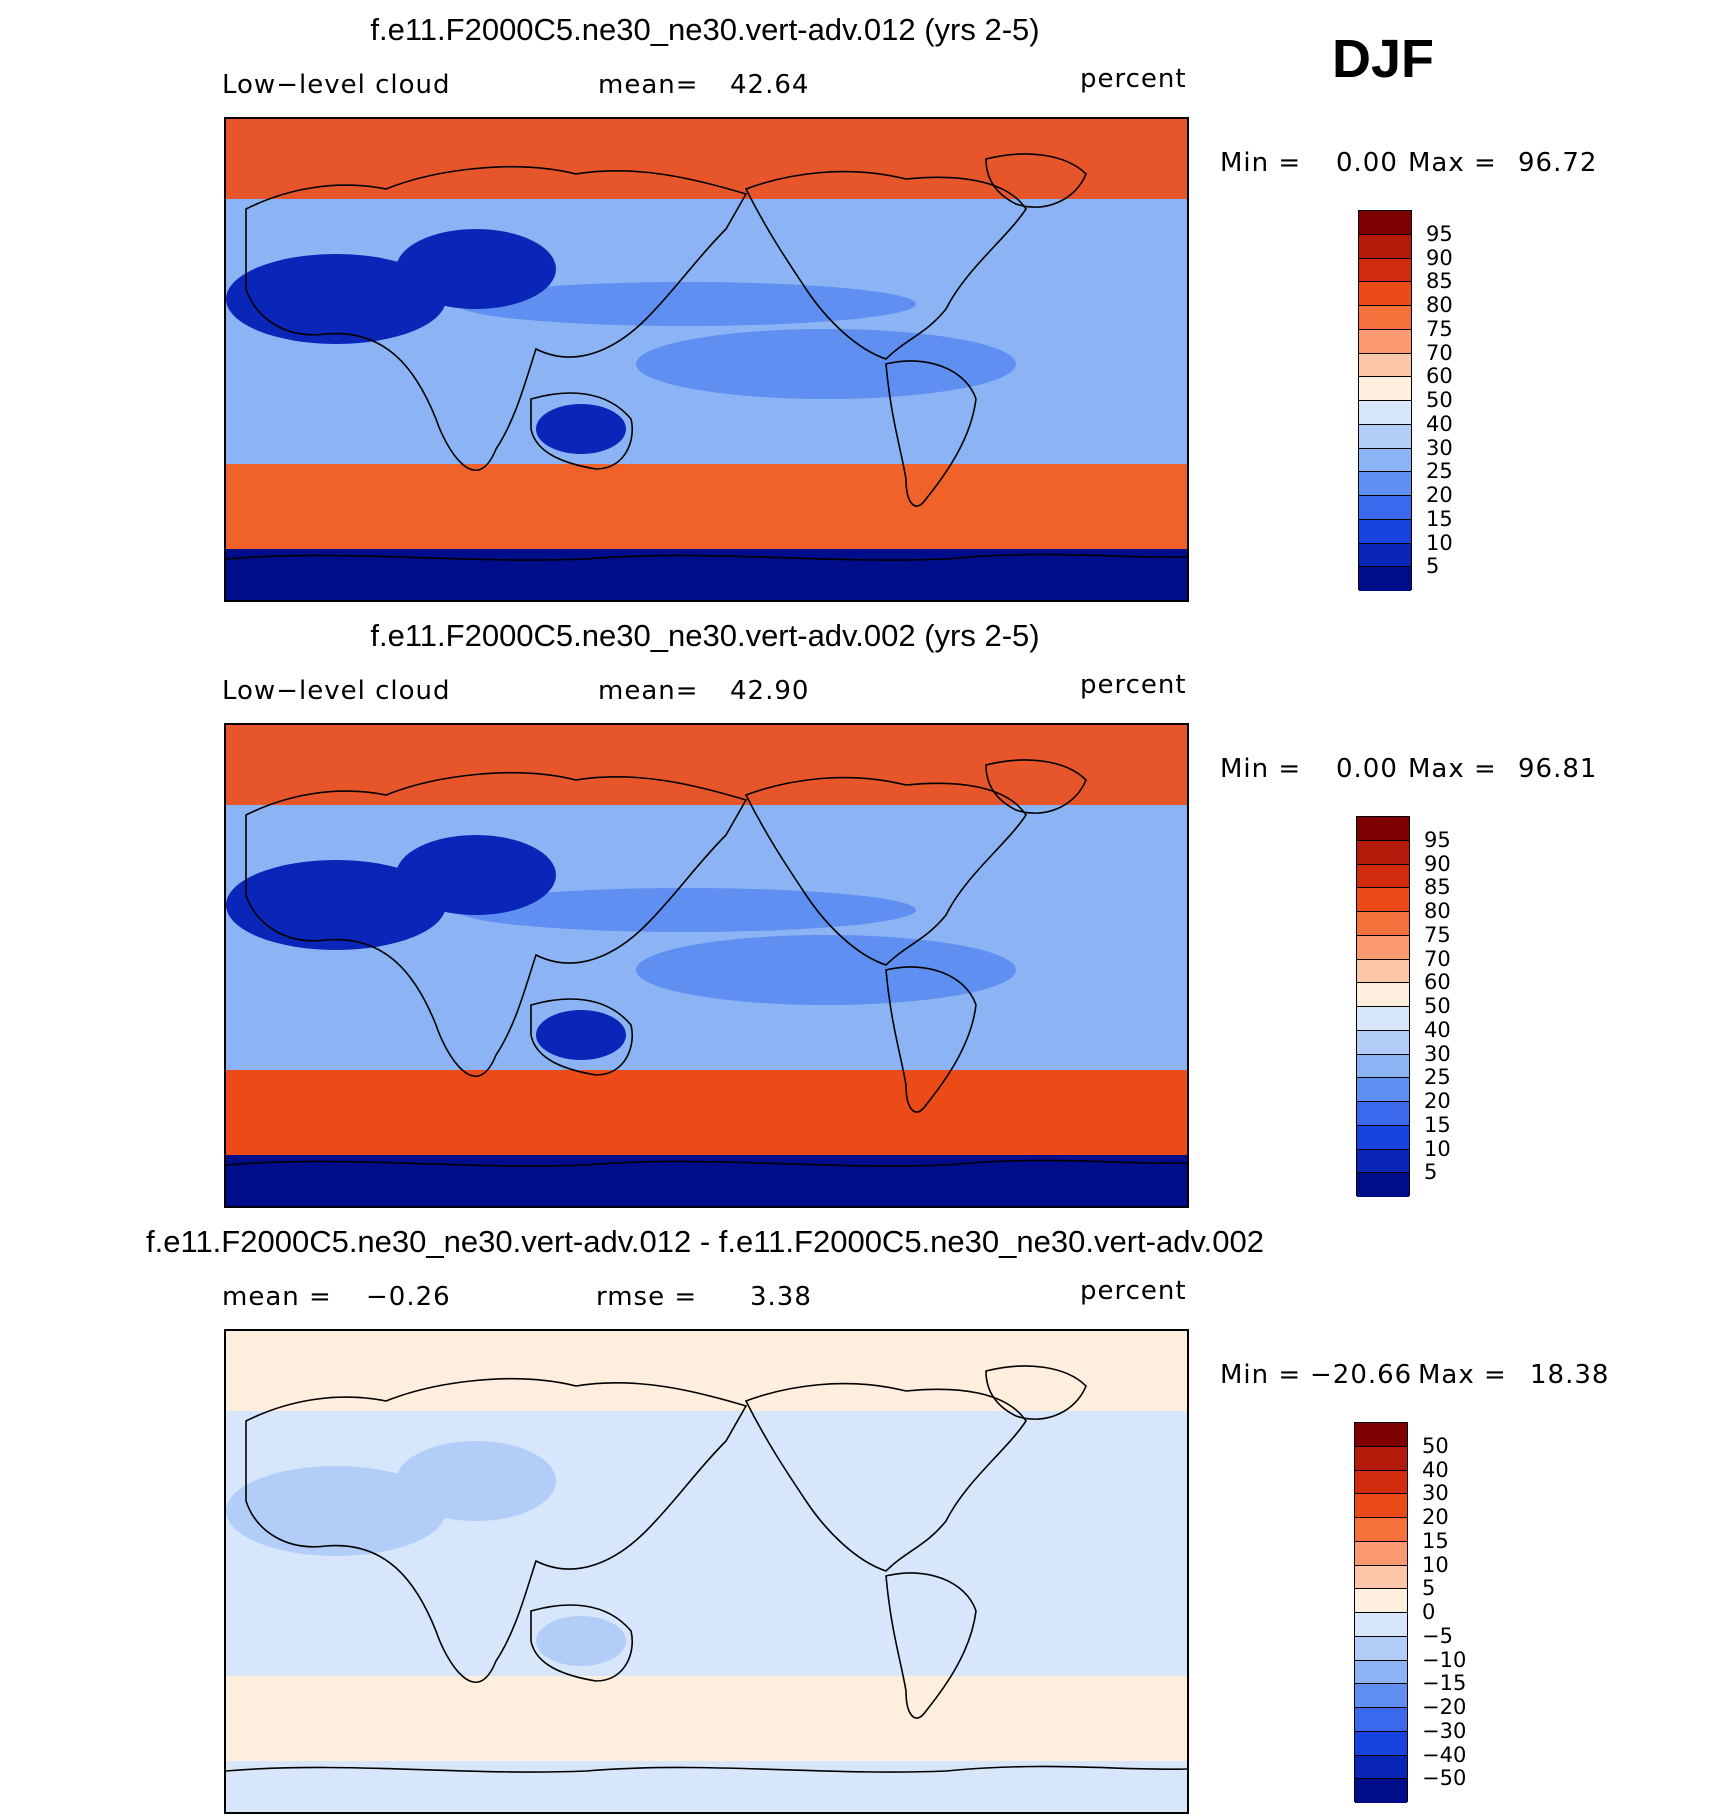 This screenshot has height=1819, width=1710. I want to click on panel-3-mean-value: −0.26, so click(408, 1297).